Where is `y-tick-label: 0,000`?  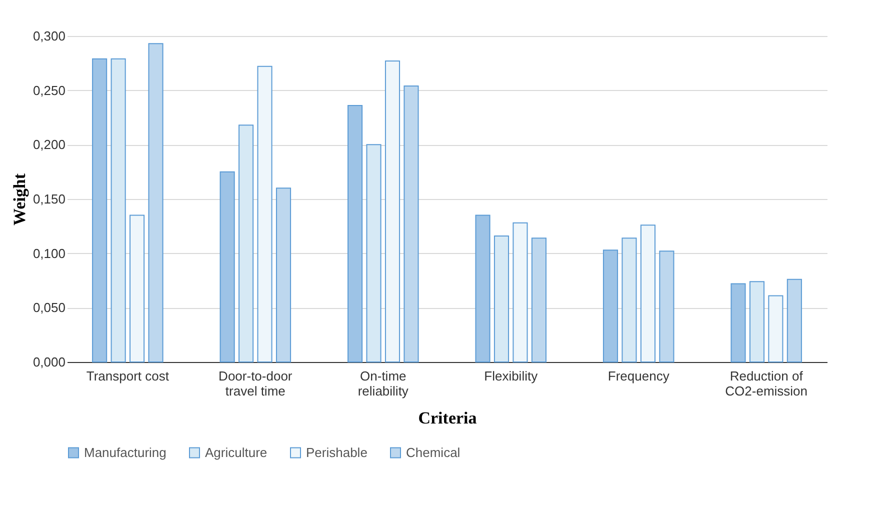
y-tick-label: 0,000 is located at coordinates (49, 362).